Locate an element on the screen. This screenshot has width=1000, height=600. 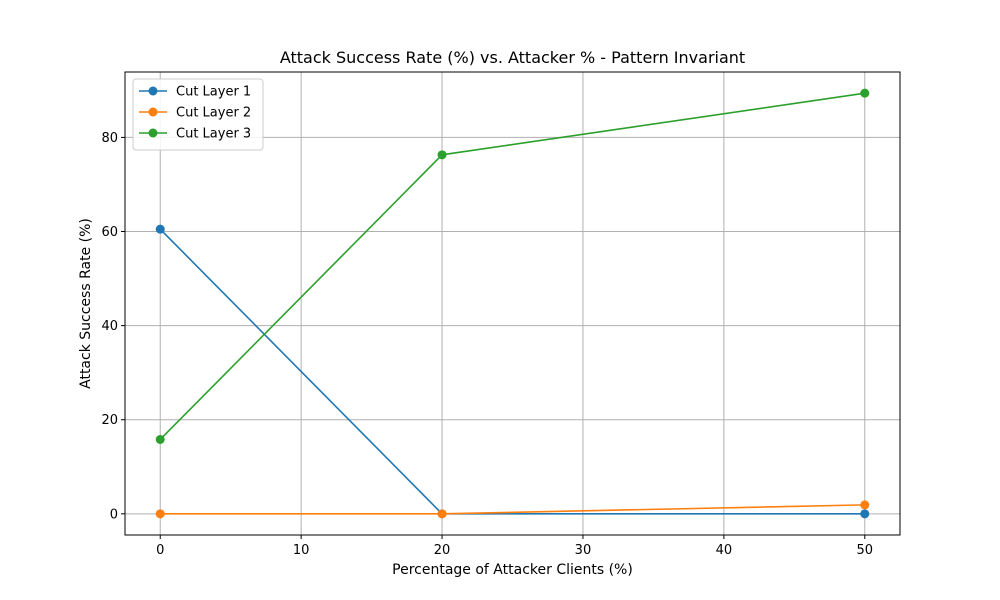
legend-label: Cut Layer 1 is located at coordinates (213, 92).